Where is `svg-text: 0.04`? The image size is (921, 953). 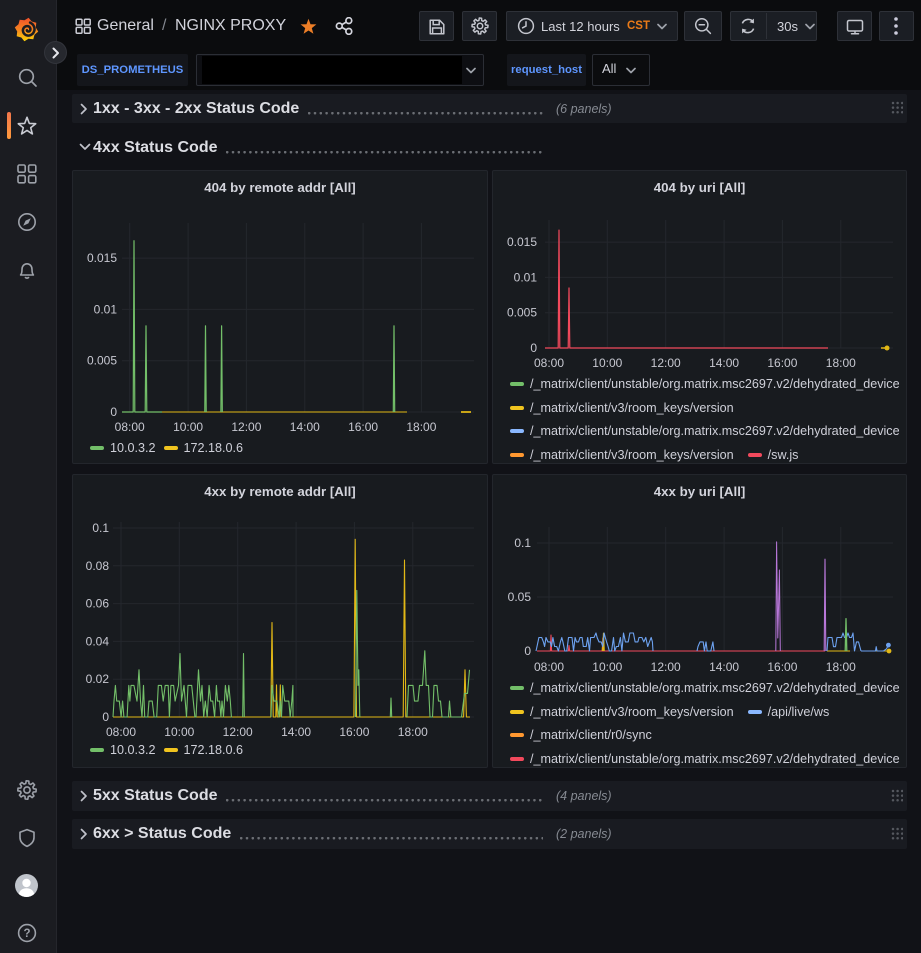
svg-text: 0.04 is located at coordinates (98, 641).